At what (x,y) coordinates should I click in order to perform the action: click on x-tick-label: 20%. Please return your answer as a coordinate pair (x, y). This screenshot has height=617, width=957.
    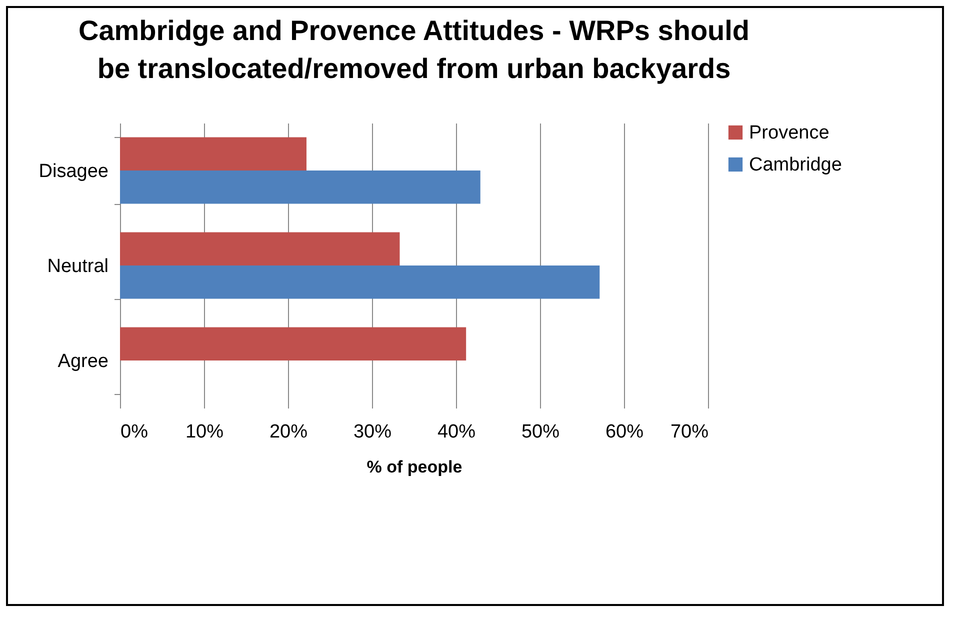
    Looking at the image, I should click on (288, 432).